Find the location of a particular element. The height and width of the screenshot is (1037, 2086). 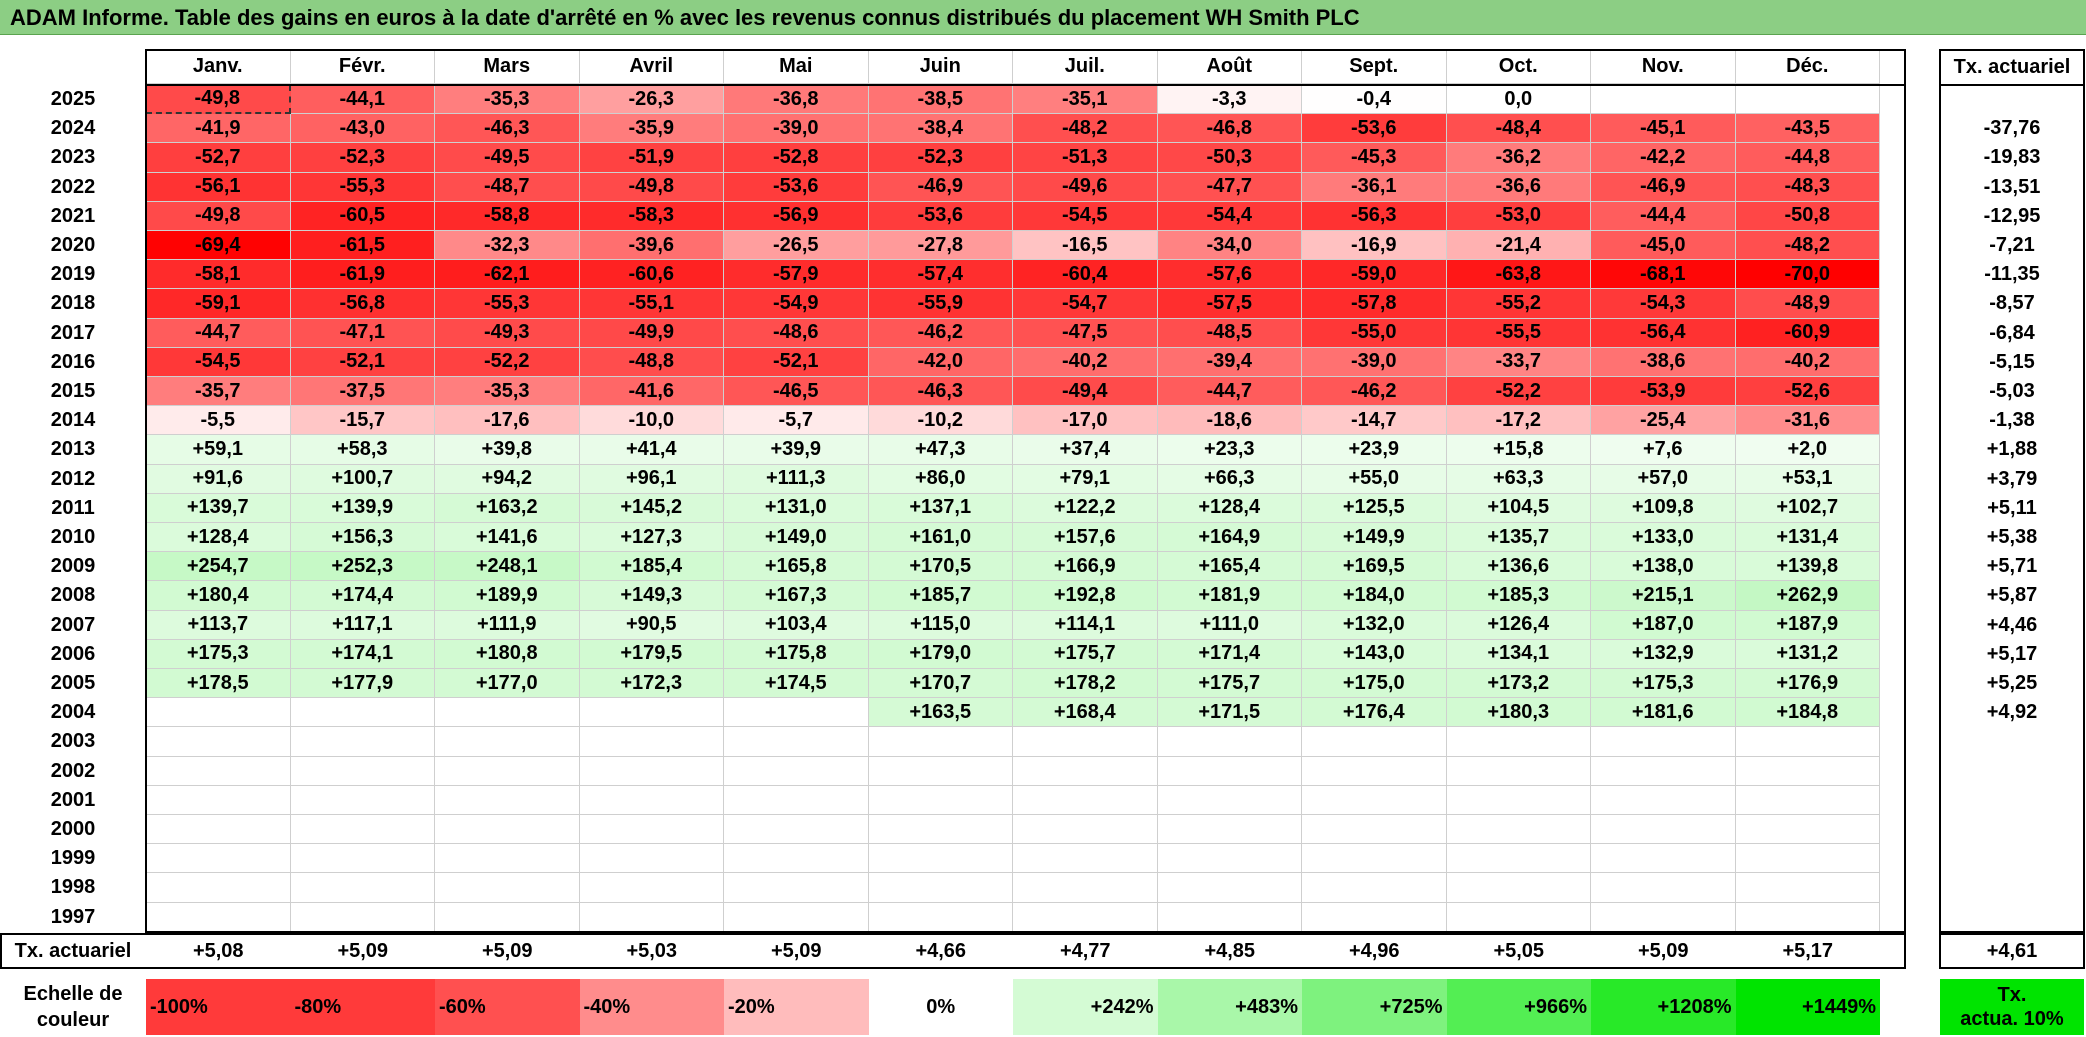

footer-value: +4,96 is located at coordinates (1374, 950).